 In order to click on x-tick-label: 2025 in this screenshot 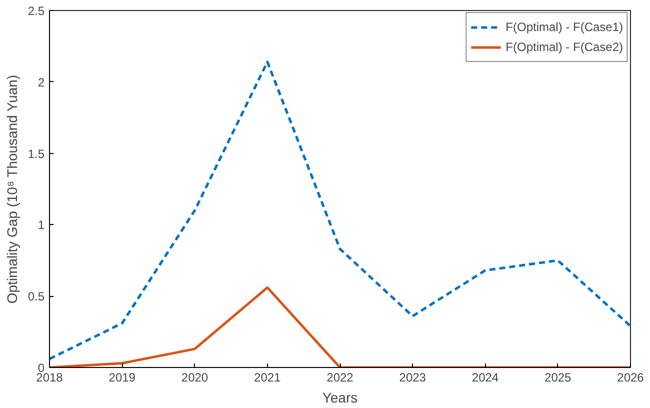, I will do `click(558, 377)`.